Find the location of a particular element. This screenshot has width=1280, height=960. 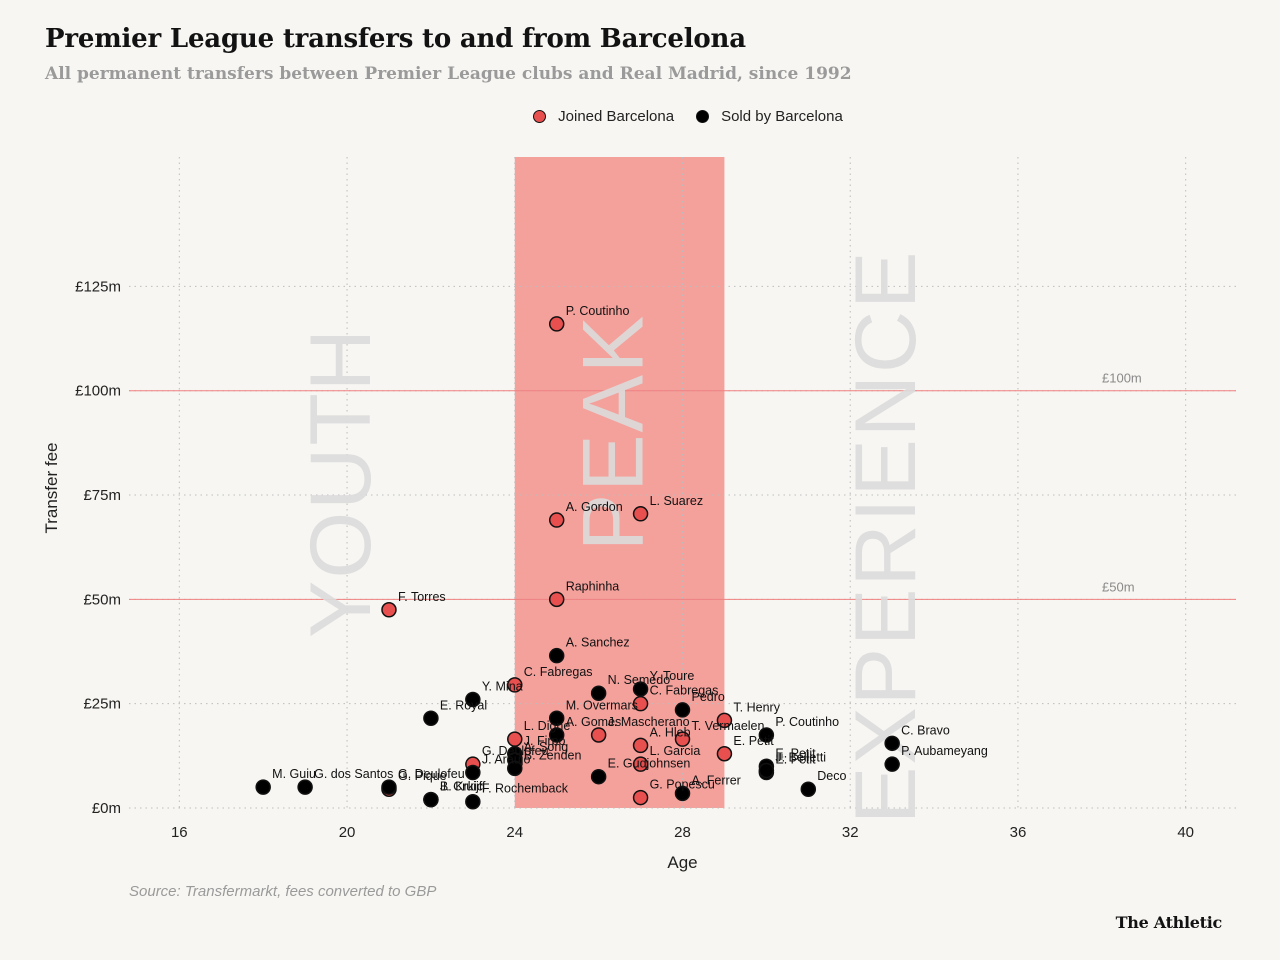

point-label: J. Cruijff is located at coordinates (463, 787).